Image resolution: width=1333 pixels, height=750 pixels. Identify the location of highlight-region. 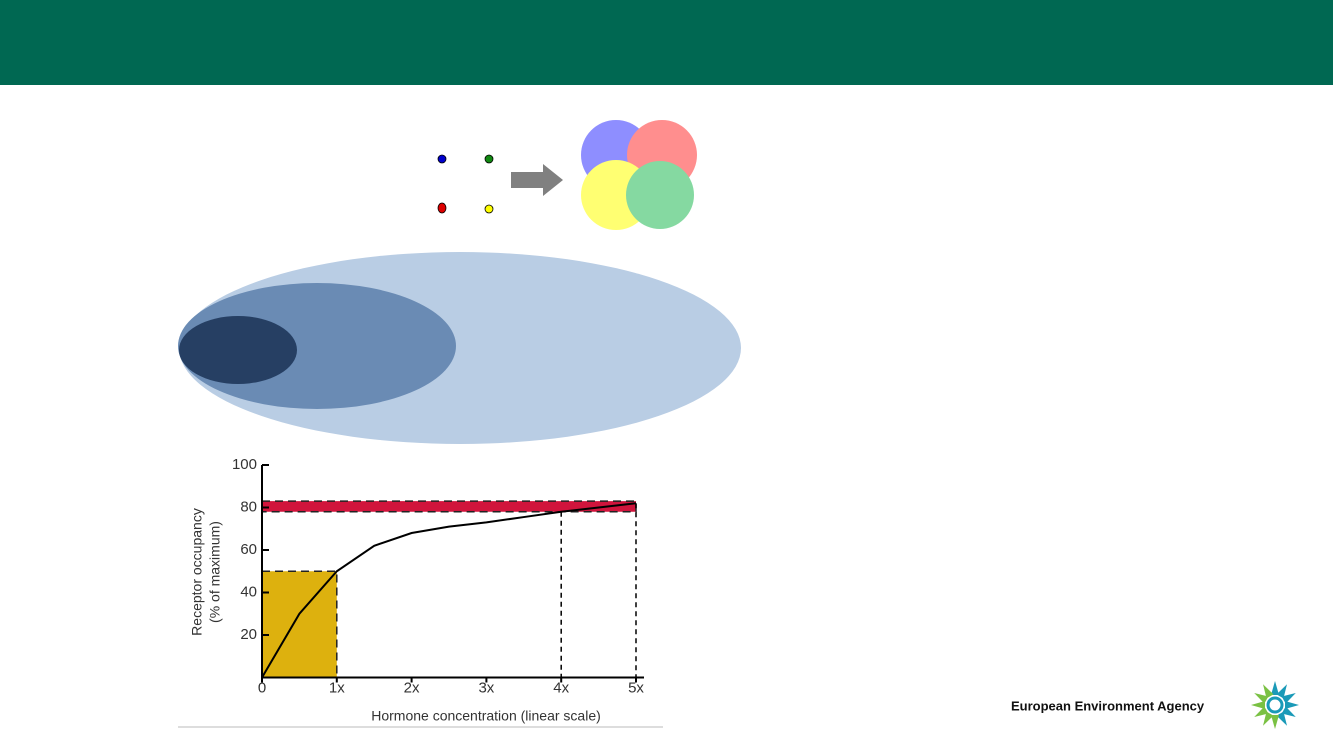
(299, 624).